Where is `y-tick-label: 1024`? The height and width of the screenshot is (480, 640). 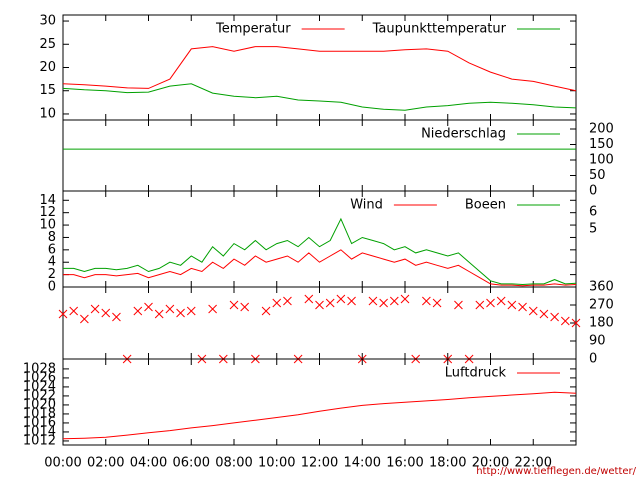 y-tick-label: 1024 is located at coordinates (39, 386).